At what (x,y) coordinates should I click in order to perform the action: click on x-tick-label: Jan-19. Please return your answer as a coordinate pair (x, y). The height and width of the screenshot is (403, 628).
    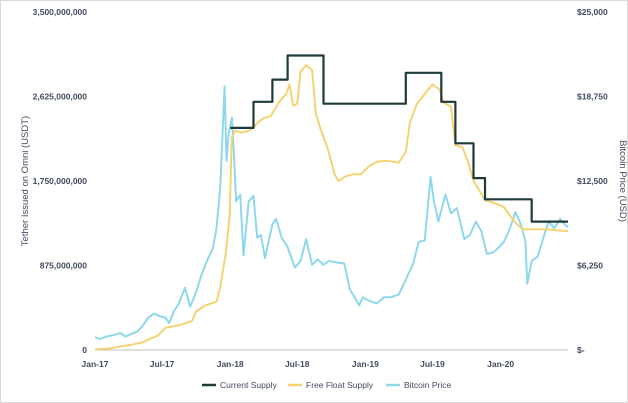
    Looking at the image, I should click on (365, 364).